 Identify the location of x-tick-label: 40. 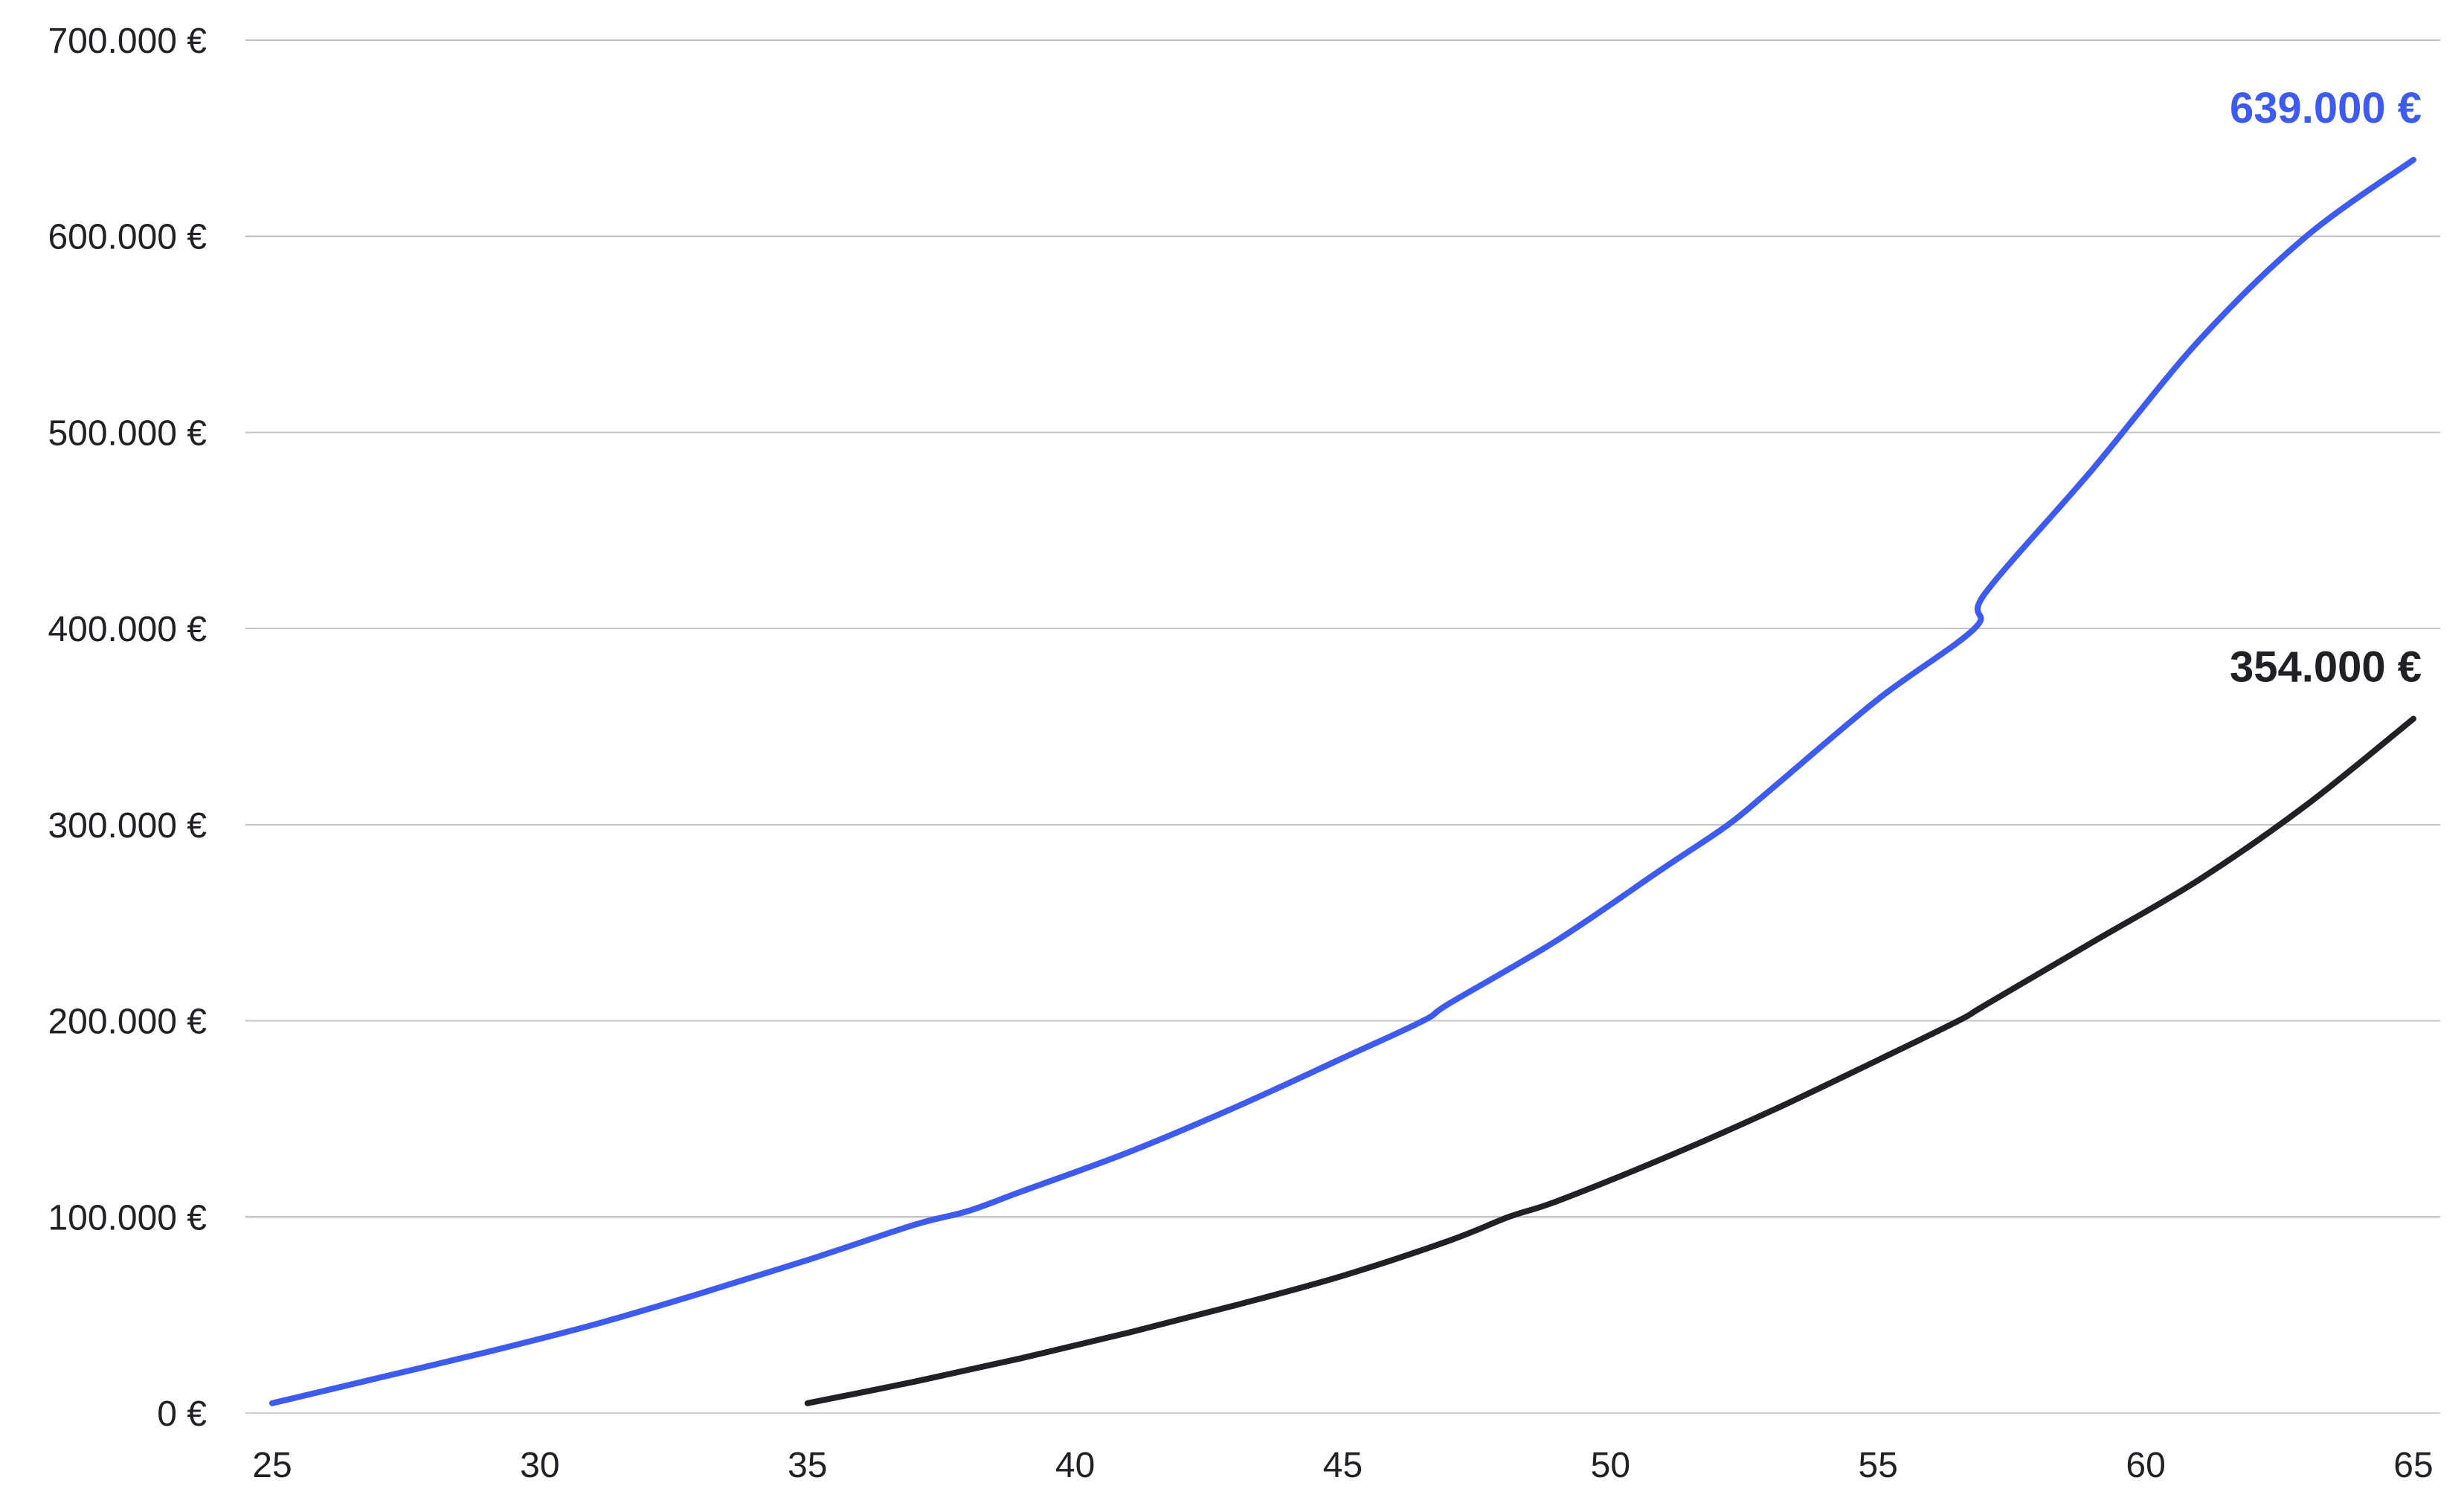
(1075, 1465).